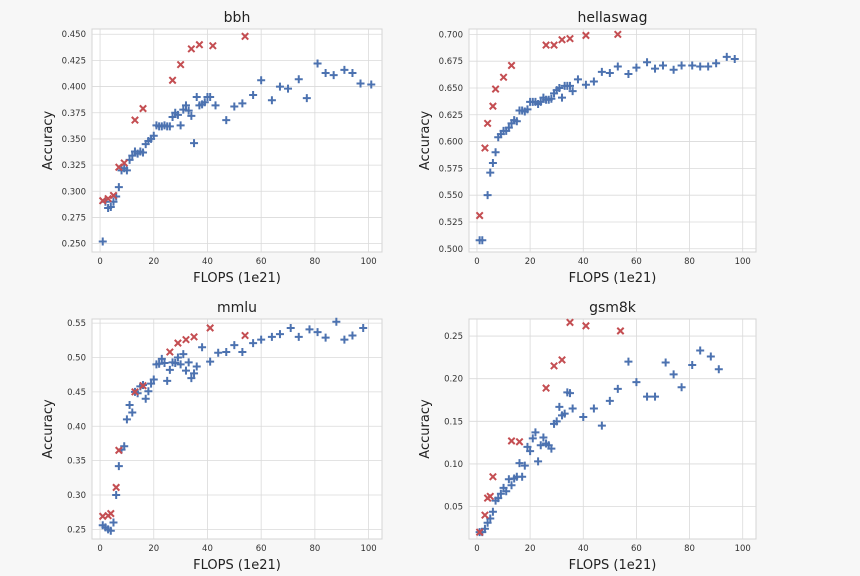 Image resolution: width=860 pixels, height=576 pixels. Describe the element at coordinates (74, 61) in the screenshot. I see `y-tick-label: 0.425` at that location.